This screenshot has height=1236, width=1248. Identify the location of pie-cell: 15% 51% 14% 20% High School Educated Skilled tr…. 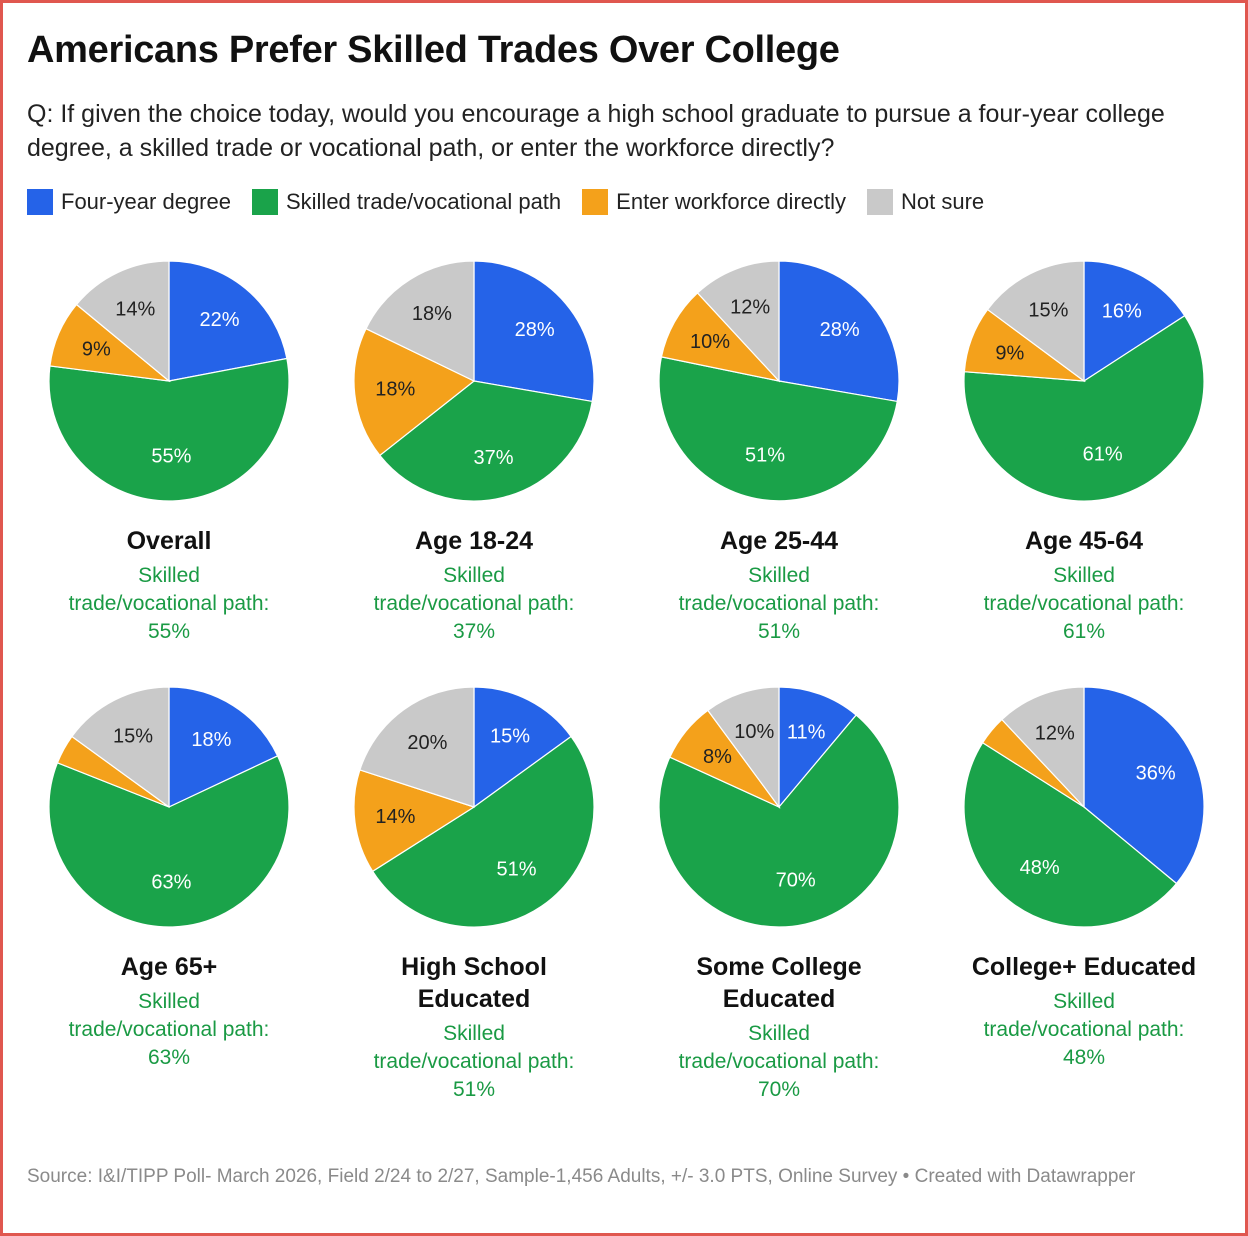
(474, 901).